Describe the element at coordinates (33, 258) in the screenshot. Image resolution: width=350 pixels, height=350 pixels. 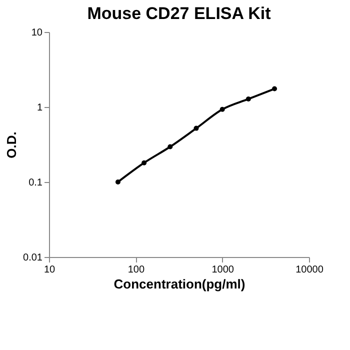
I see `y-tick-label: 0.01` at that location.